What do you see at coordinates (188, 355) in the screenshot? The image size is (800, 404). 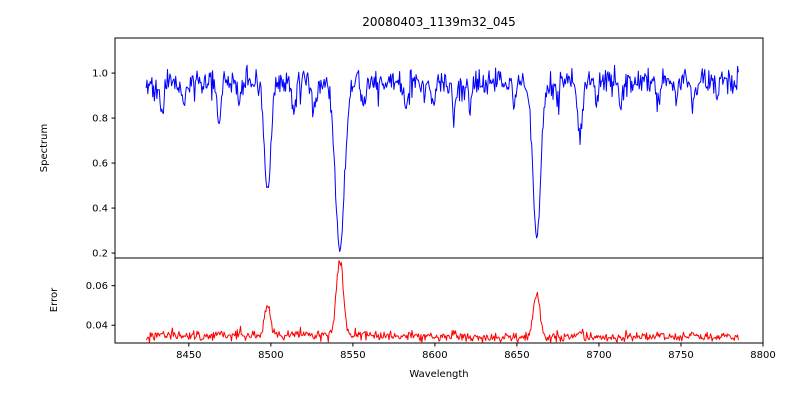 I see `x-tick-label: 8450` at bounding box center [188, 355].